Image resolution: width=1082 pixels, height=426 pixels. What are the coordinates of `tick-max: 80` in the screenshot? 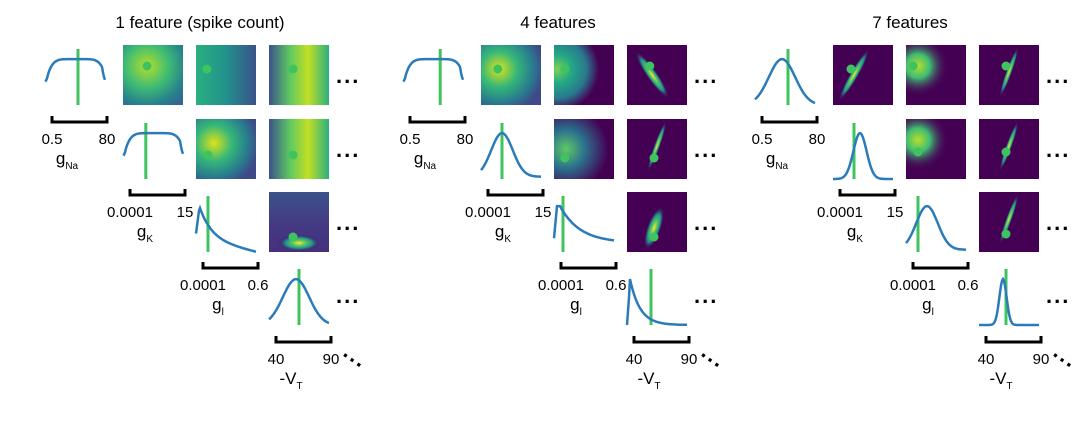 It's located at (465, 139).